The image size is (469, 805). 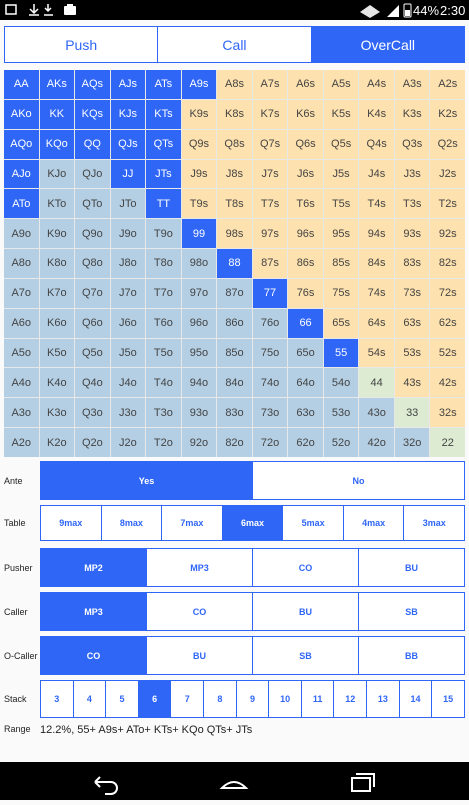 I want to click on hand-cell: 98s, so click(x=234, y=234).